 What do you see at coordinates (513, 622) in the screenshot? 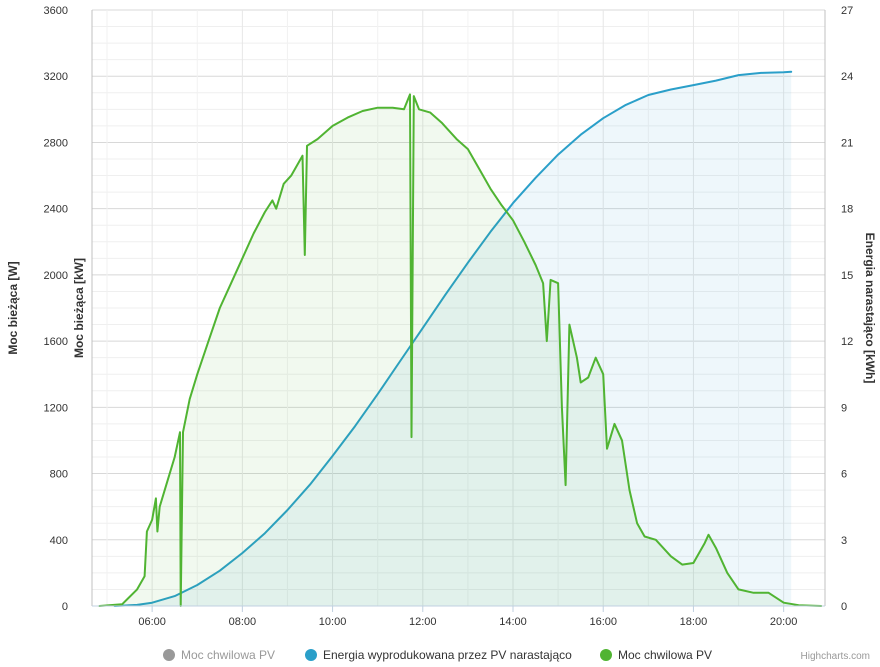
I see `x-tick-label: 14:00` at bounding box center [513, 622].